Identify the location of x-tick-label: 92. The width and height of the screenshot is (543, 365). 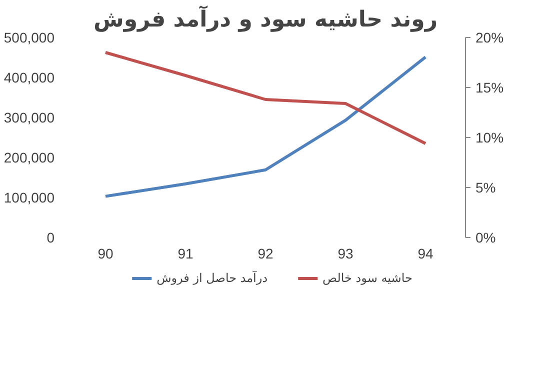
(266, 254).